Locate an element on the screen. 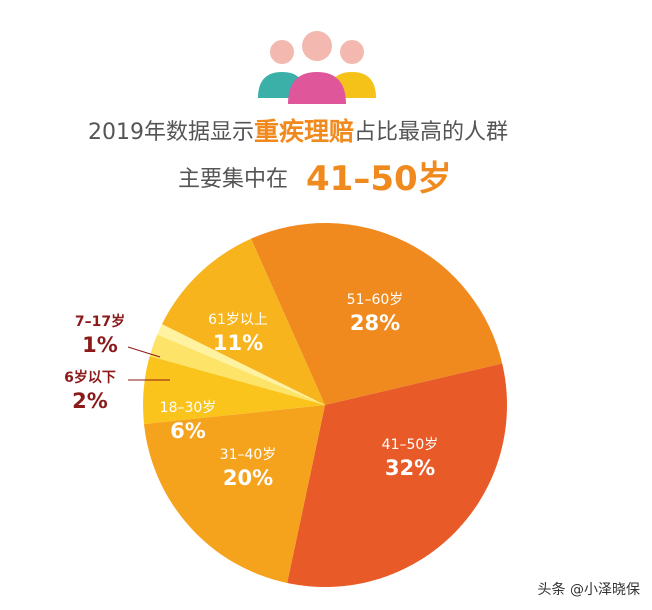 Image resolution: width=652 pixels, height=610 pixels. slice-category: 51–60岁 is located at coordinates (375, 300).